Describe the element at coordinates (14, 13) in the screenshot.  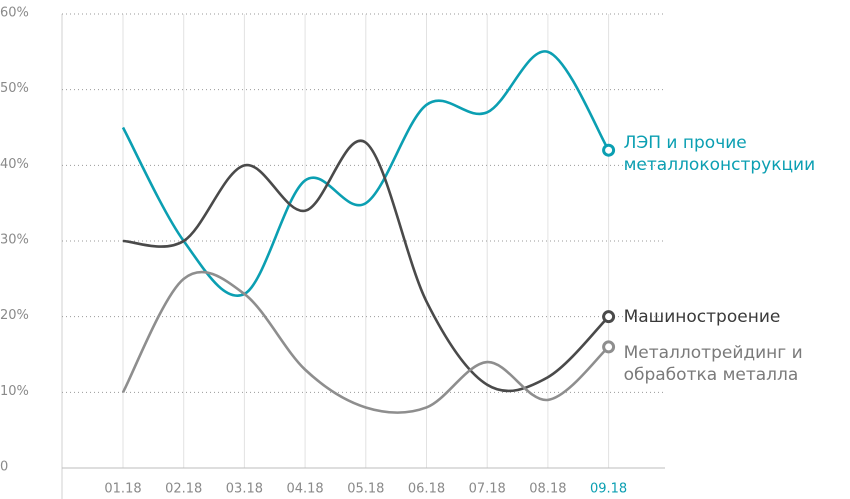
I see `y-tick-label: 60%` at that location.